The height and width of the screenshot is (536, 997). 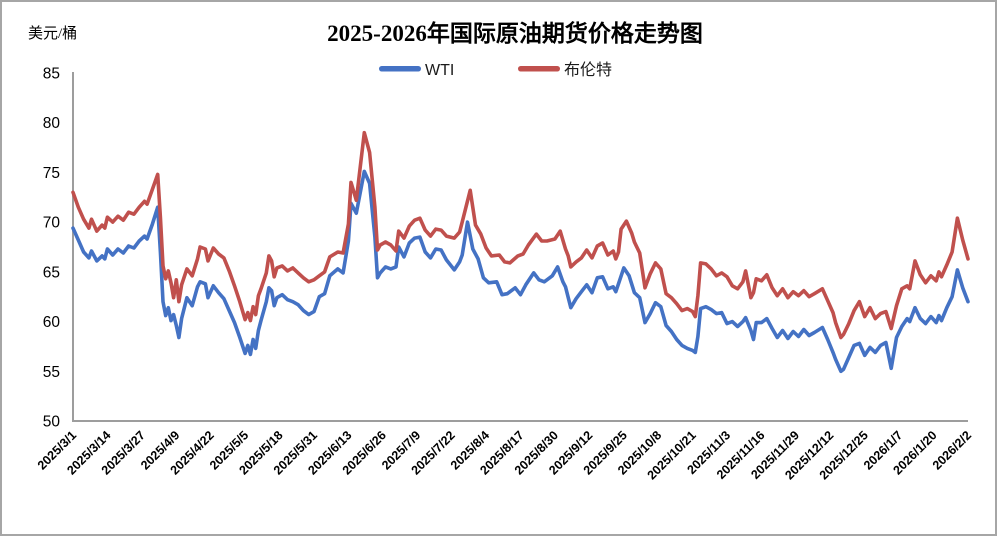 I want to click on legend-item-wti: WTI, so click(x=416, y=70).